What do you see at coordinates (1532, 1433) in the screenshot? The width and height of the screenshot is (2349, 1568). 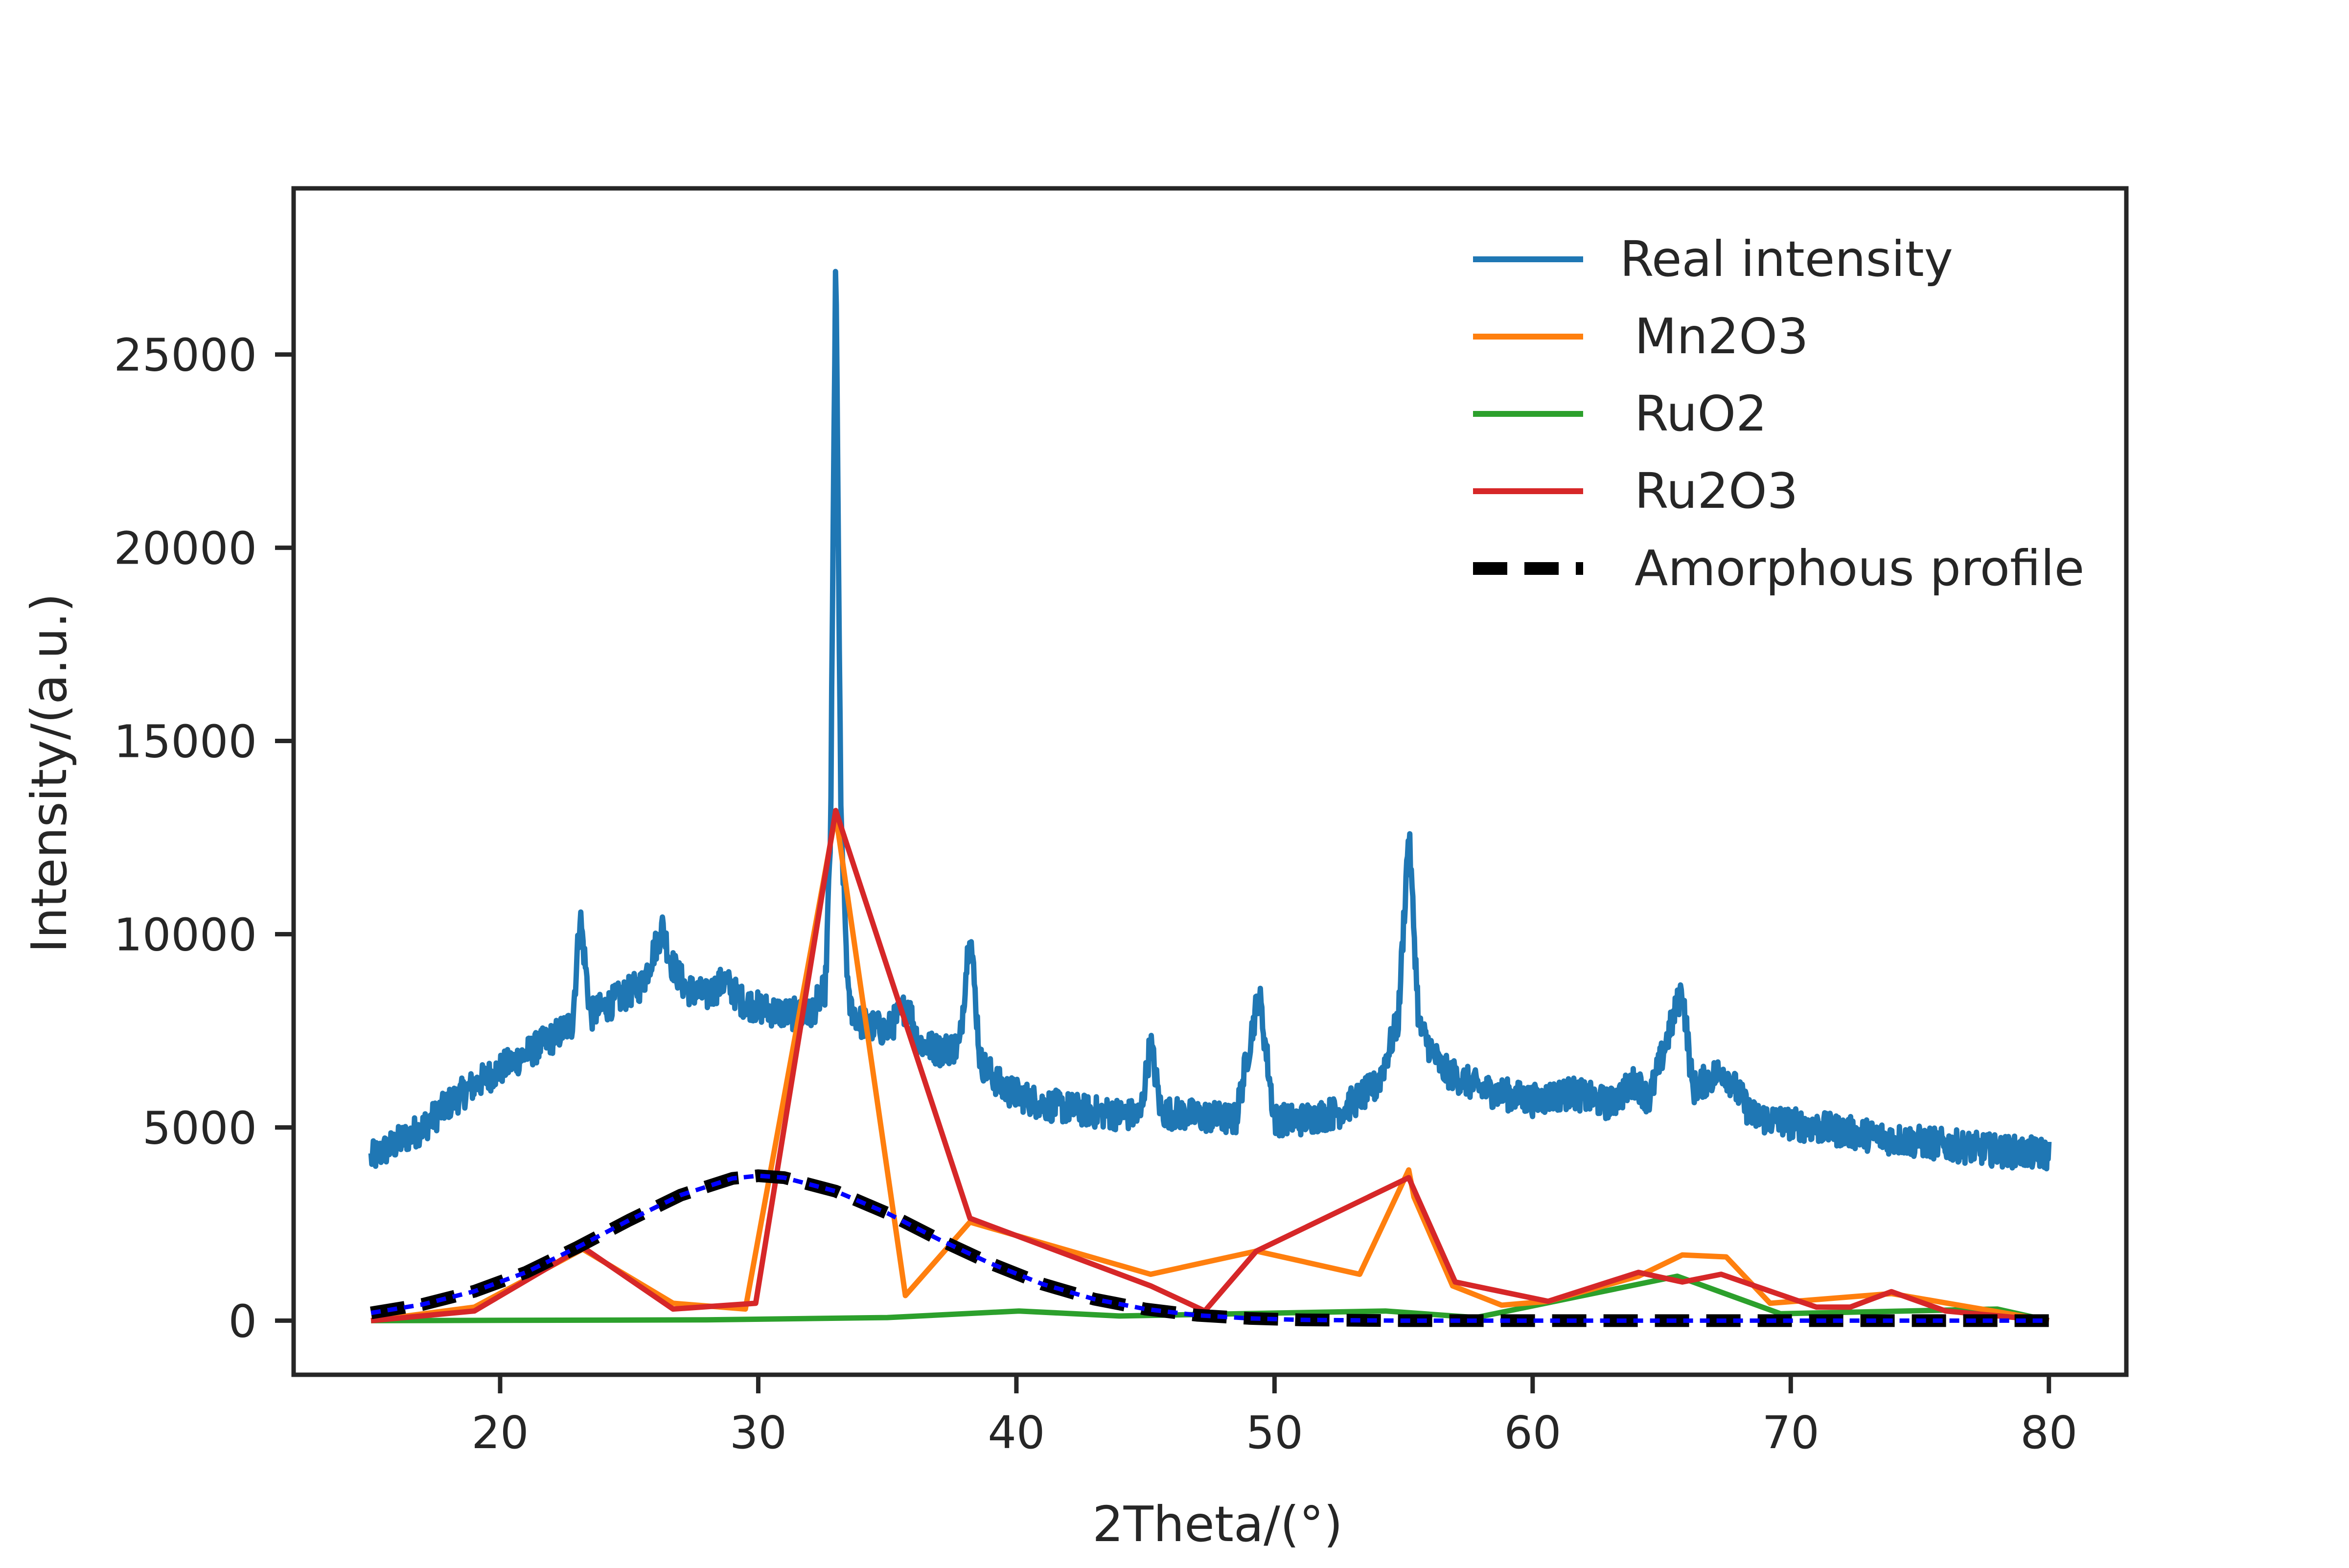 I see `x-tick-label: 60` at bounding box center [1532, 1433].